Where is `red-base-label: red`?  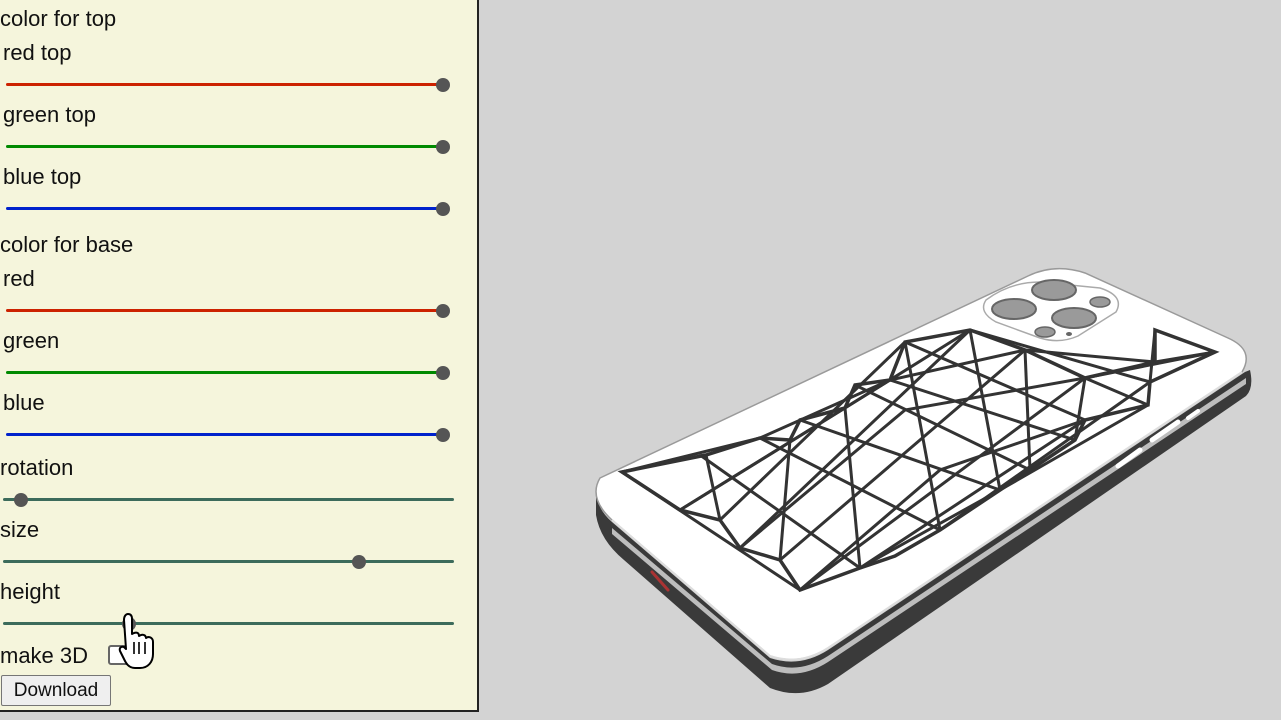
red-base-label: red is located at coordinates (19, 278).